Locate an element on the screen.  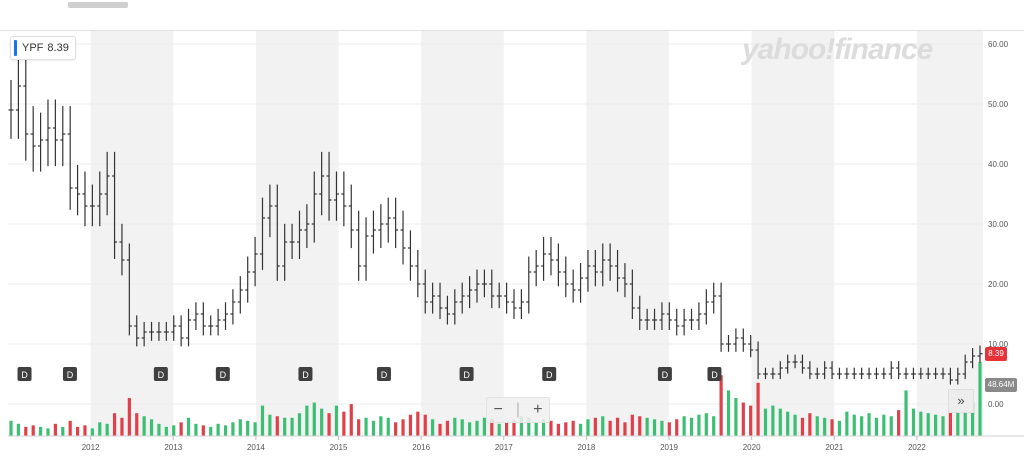
y-tick-label: 30.00 is located at coordinates (998, 224).